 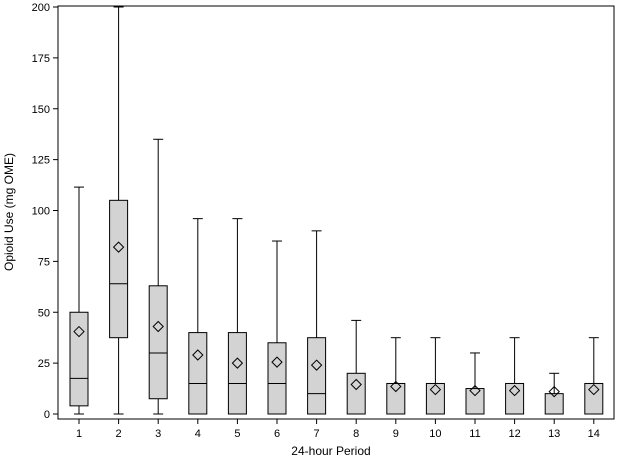 I want to click on x-tick-label: 13, so click(x=554, y=434).